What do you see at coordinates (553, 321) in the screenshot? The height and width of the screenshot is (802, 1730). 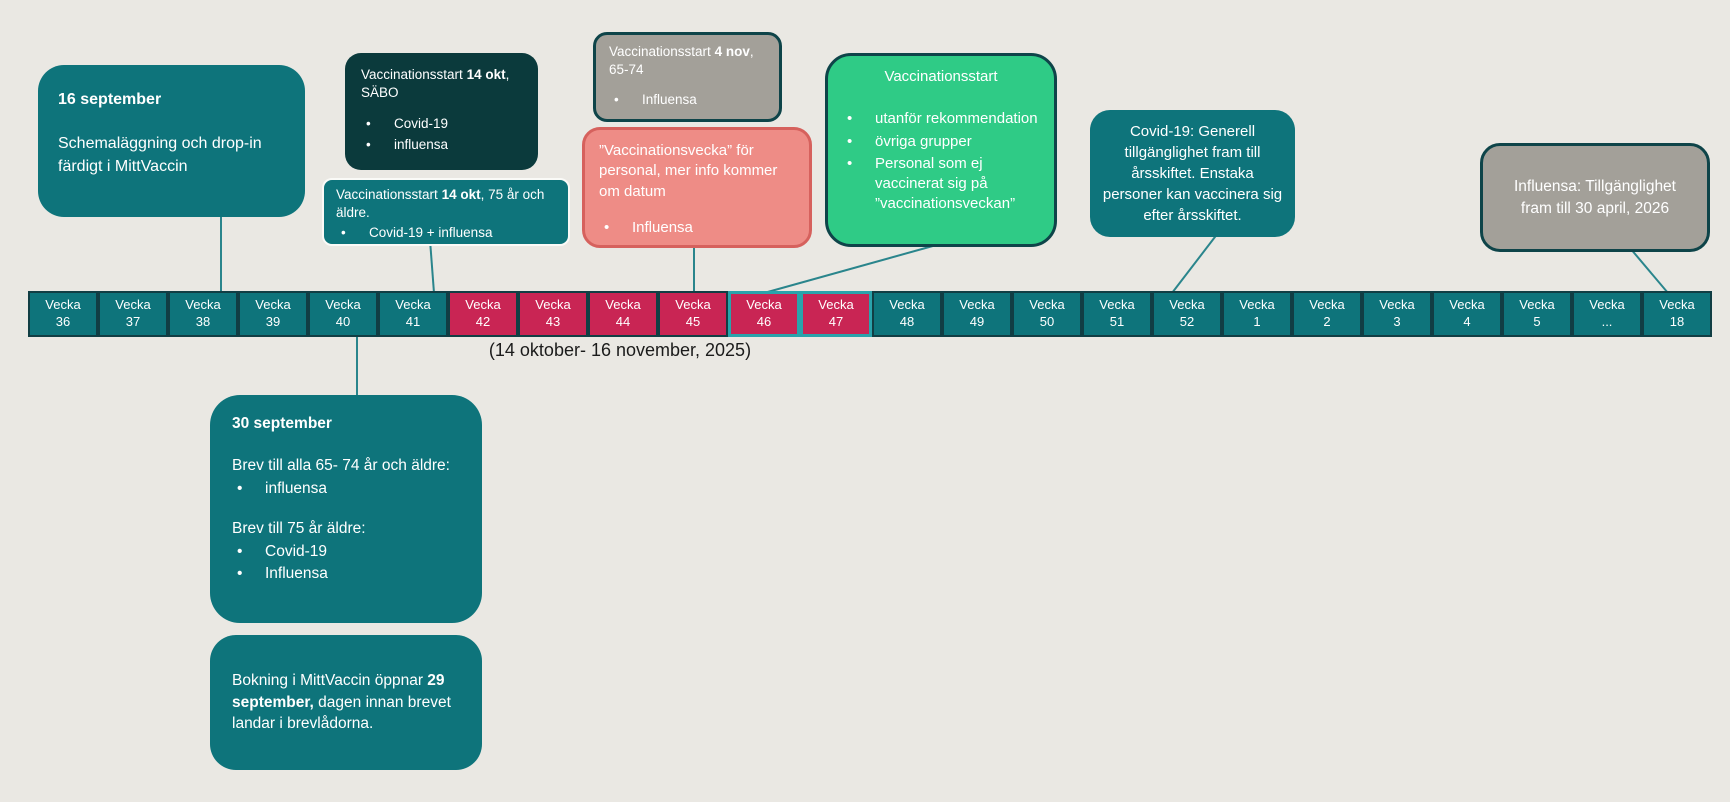 I see `week-number: 43` at bounding box center [553, 321].